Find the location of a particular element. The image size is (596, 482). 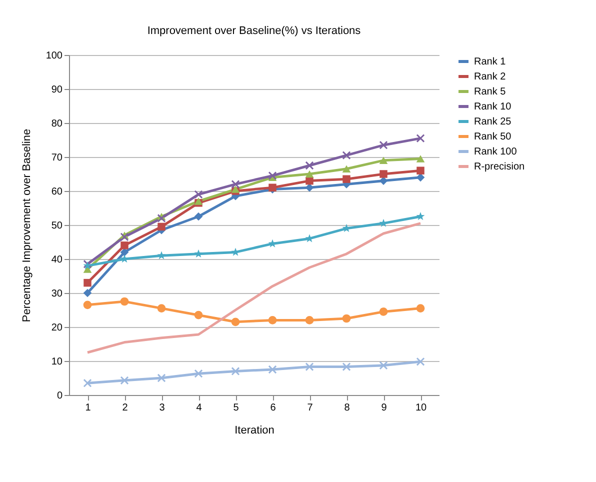

y-axis-title: Percentage Improvement over Baseline is located at coordinates (26, 225).